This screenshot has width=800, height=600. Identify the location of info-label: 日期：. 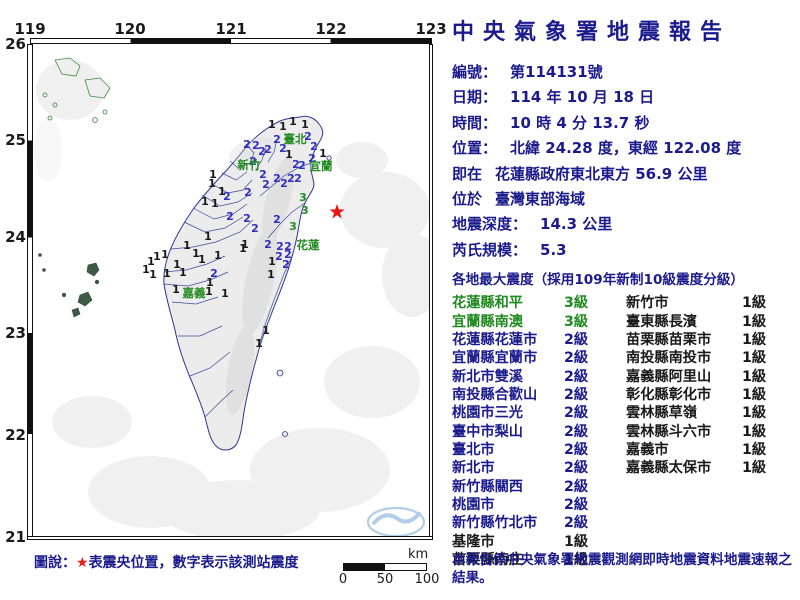
(475, 97).